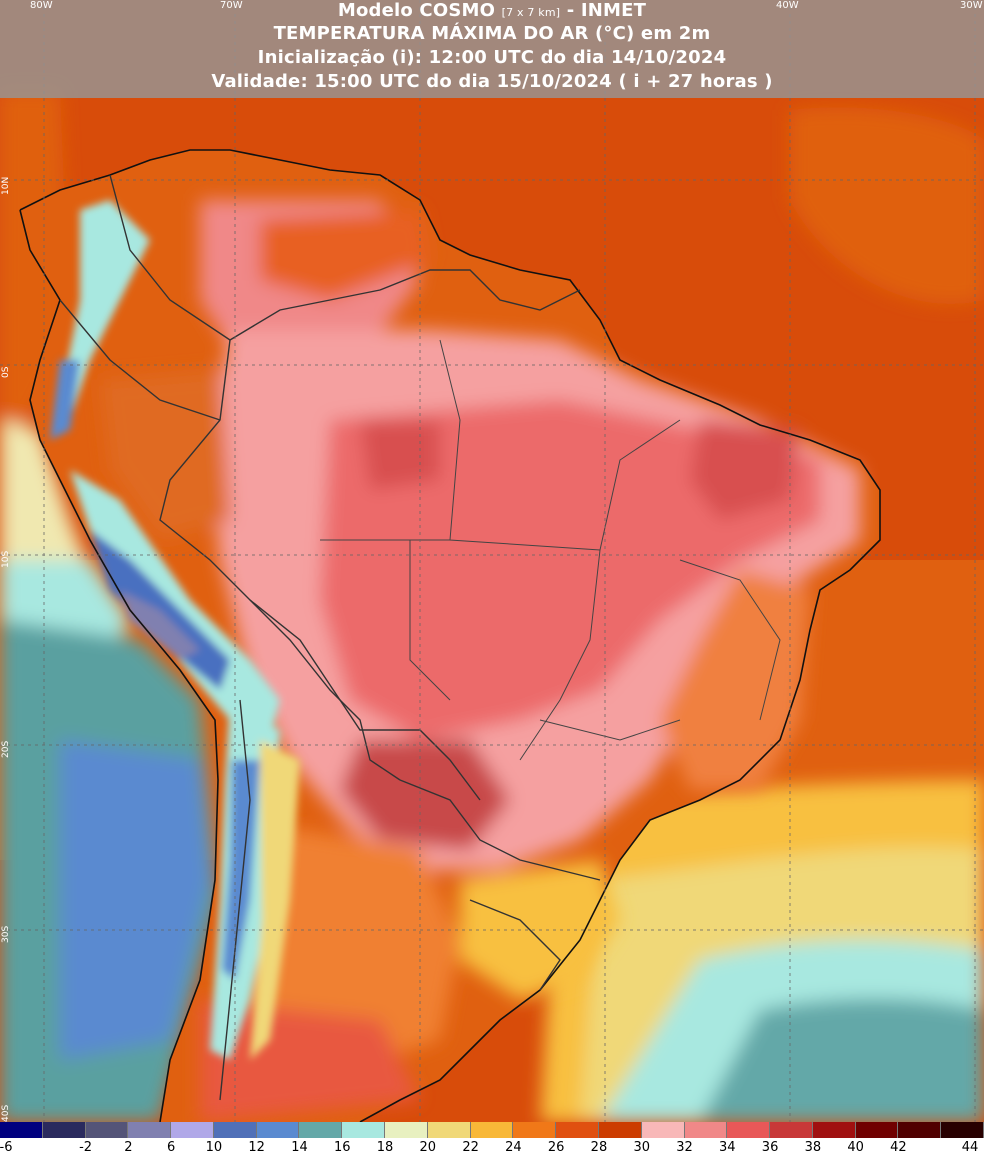 Image resolution: width=984 pixels, height=1159 pixels. Describe the element at coordinates (275, 900) in the screenshot. I see `andes-south-yellow` at that location.